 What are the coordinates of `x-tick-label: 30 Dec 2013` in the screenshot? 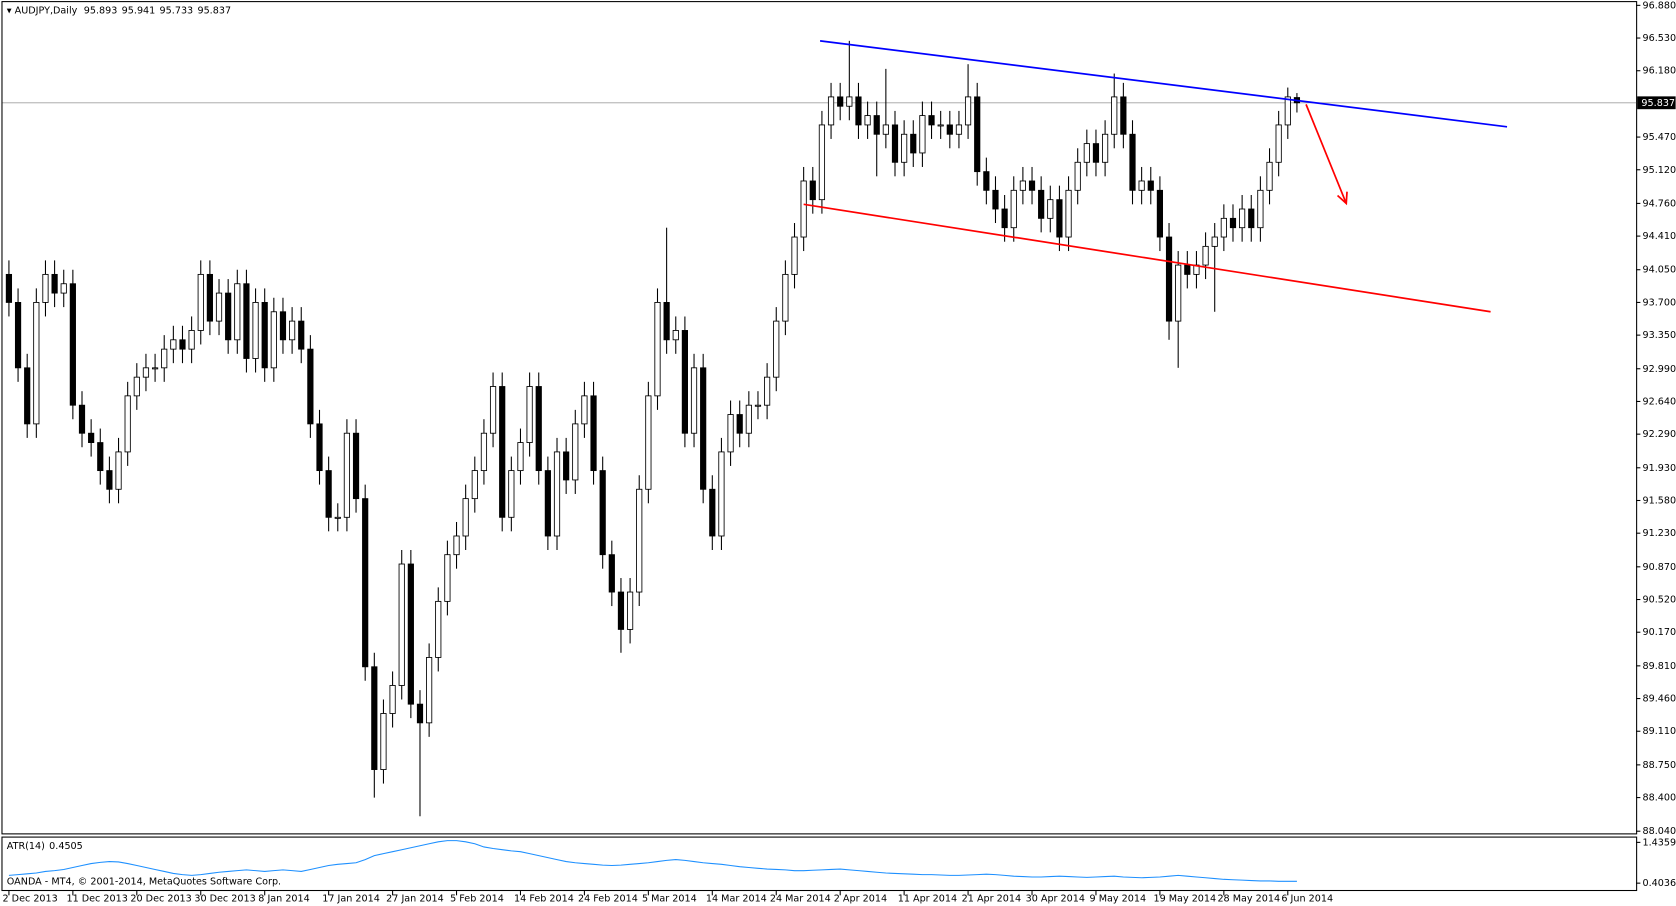 It's located at (224, 899).